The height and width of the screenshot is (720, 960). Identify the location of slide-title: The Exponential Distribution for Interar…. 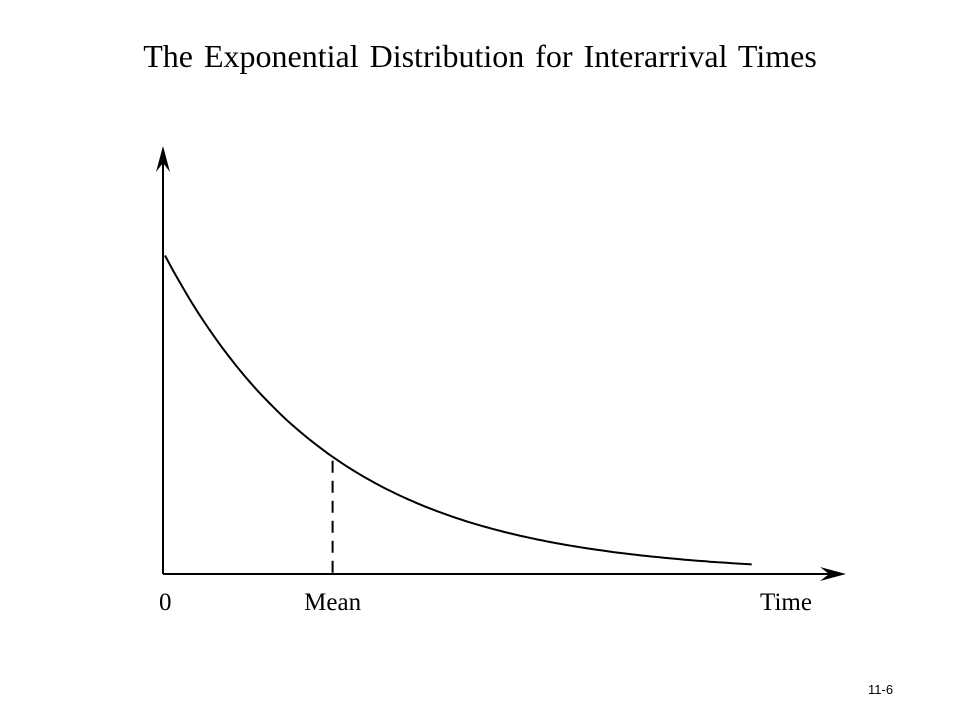
(480, 56).